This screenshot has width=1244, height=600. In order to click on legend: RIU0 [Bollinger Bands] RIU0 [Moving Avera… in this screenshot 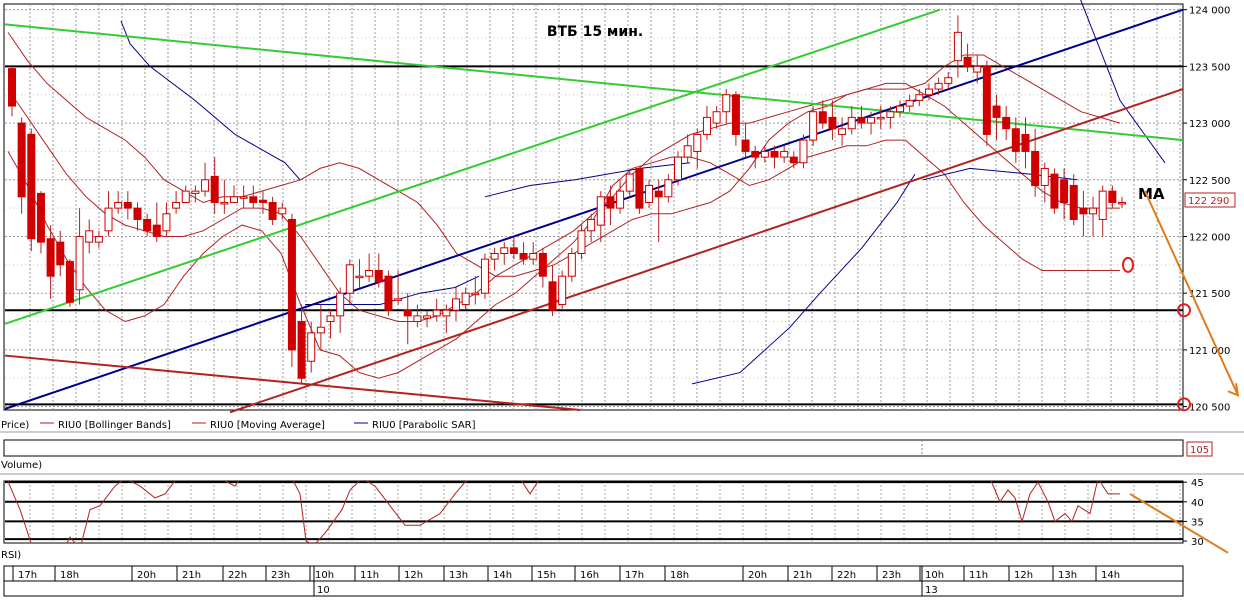, I will do `click(258, 425)`.